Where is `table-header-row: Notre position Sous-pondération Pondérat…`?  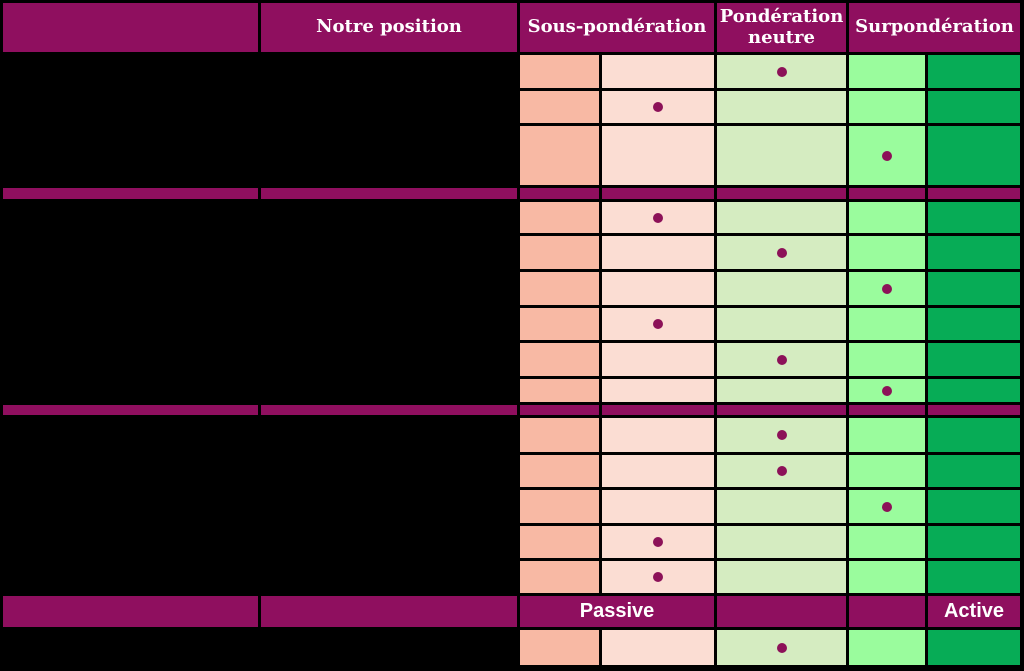 table-header-row: Notre position Sous-pondération Pondérat… is located at coordinates (511, 27).